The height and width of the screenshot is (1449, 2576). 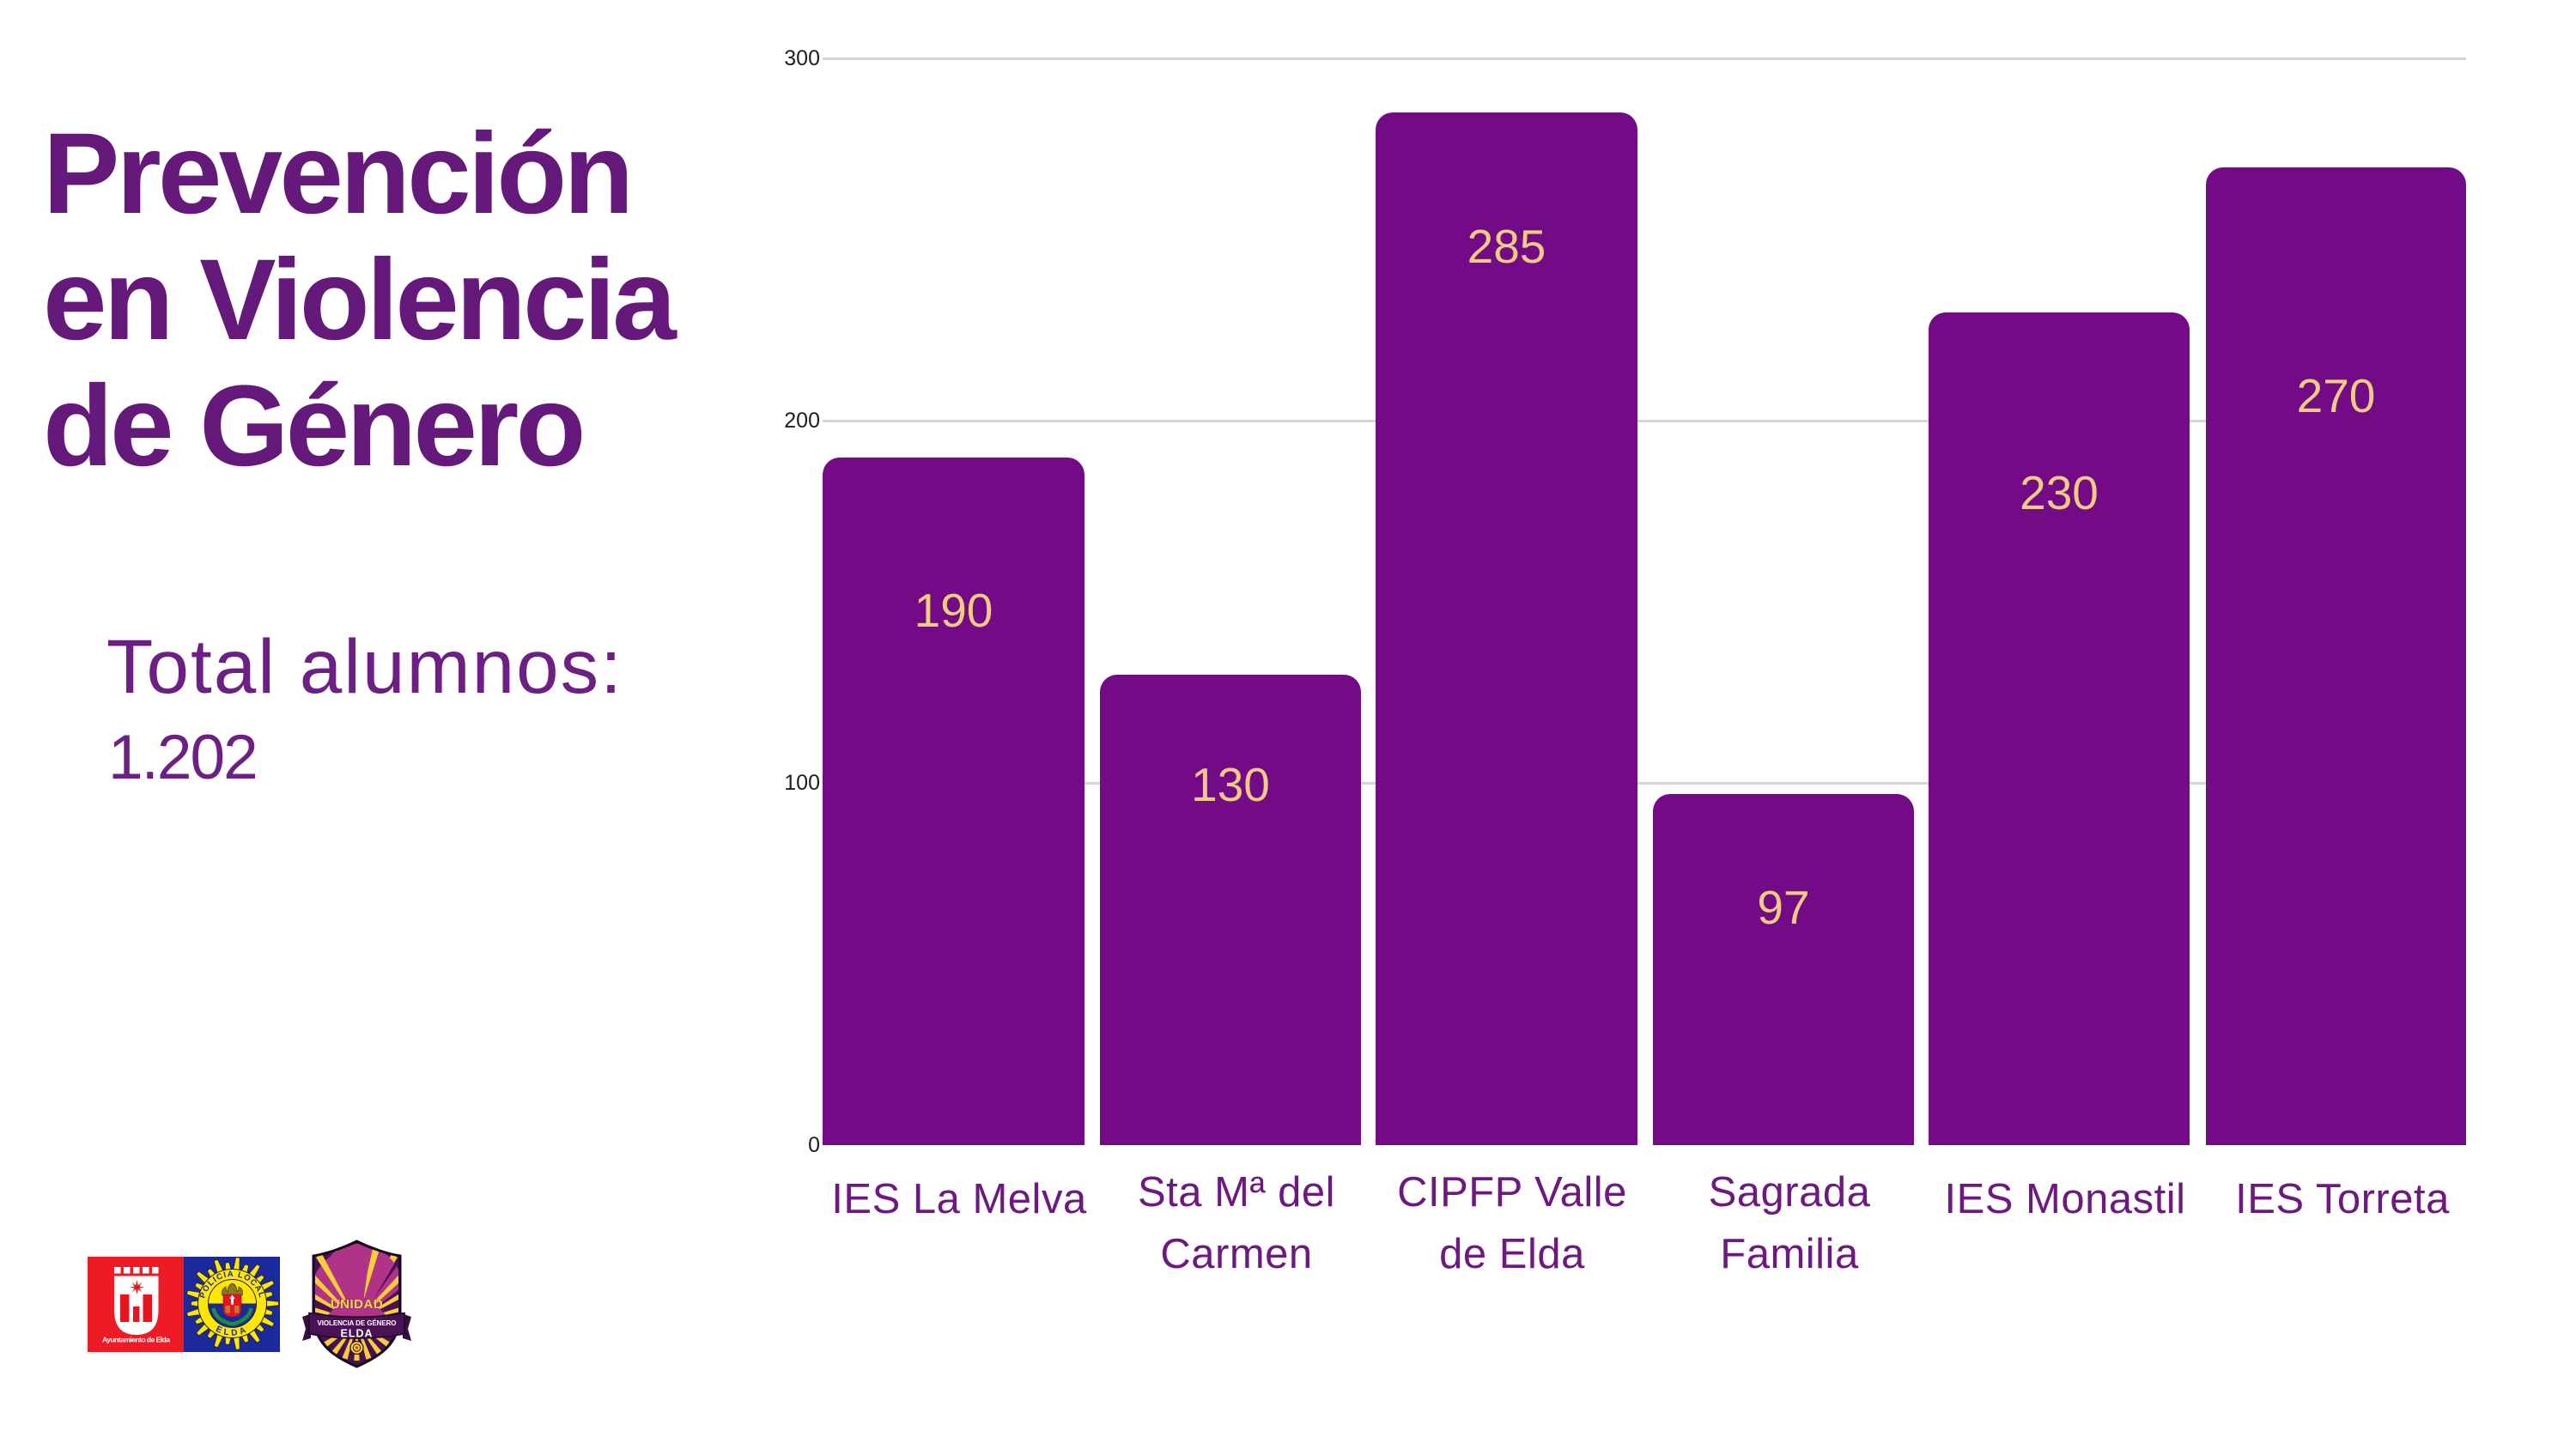 What do you see at coordinates (357, 1323) in the screenshot?
I see `svg-text: VIOLENCIA DE GÉNERO` at bounding box center [357, 1323].